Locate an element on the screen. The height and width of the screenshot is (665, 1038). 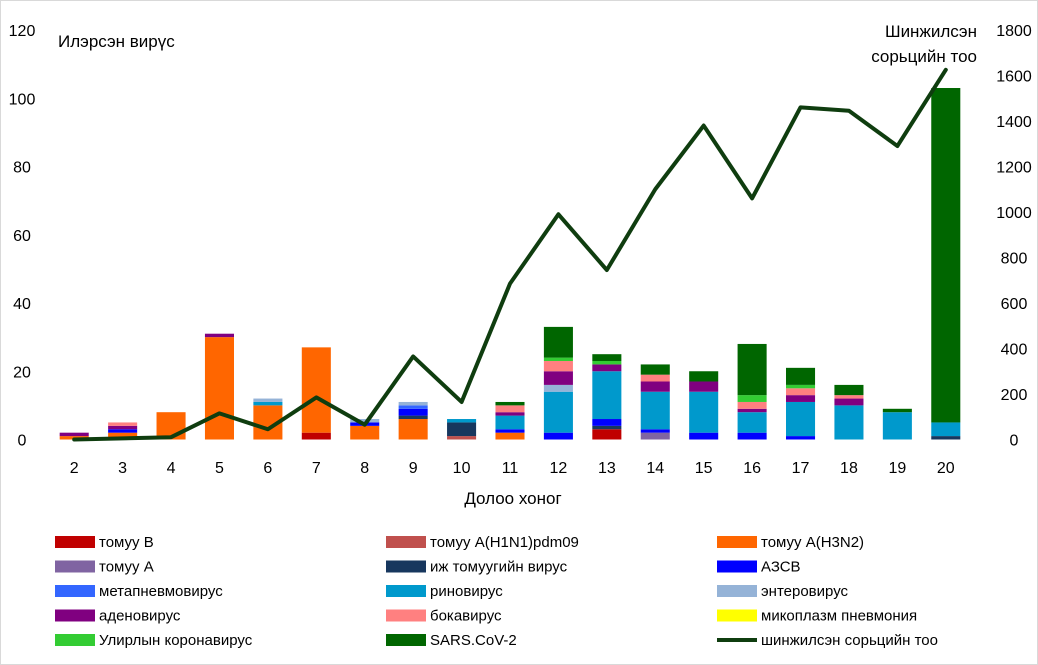
legend-item: АЗСВ is located at coordinates (759, 567).